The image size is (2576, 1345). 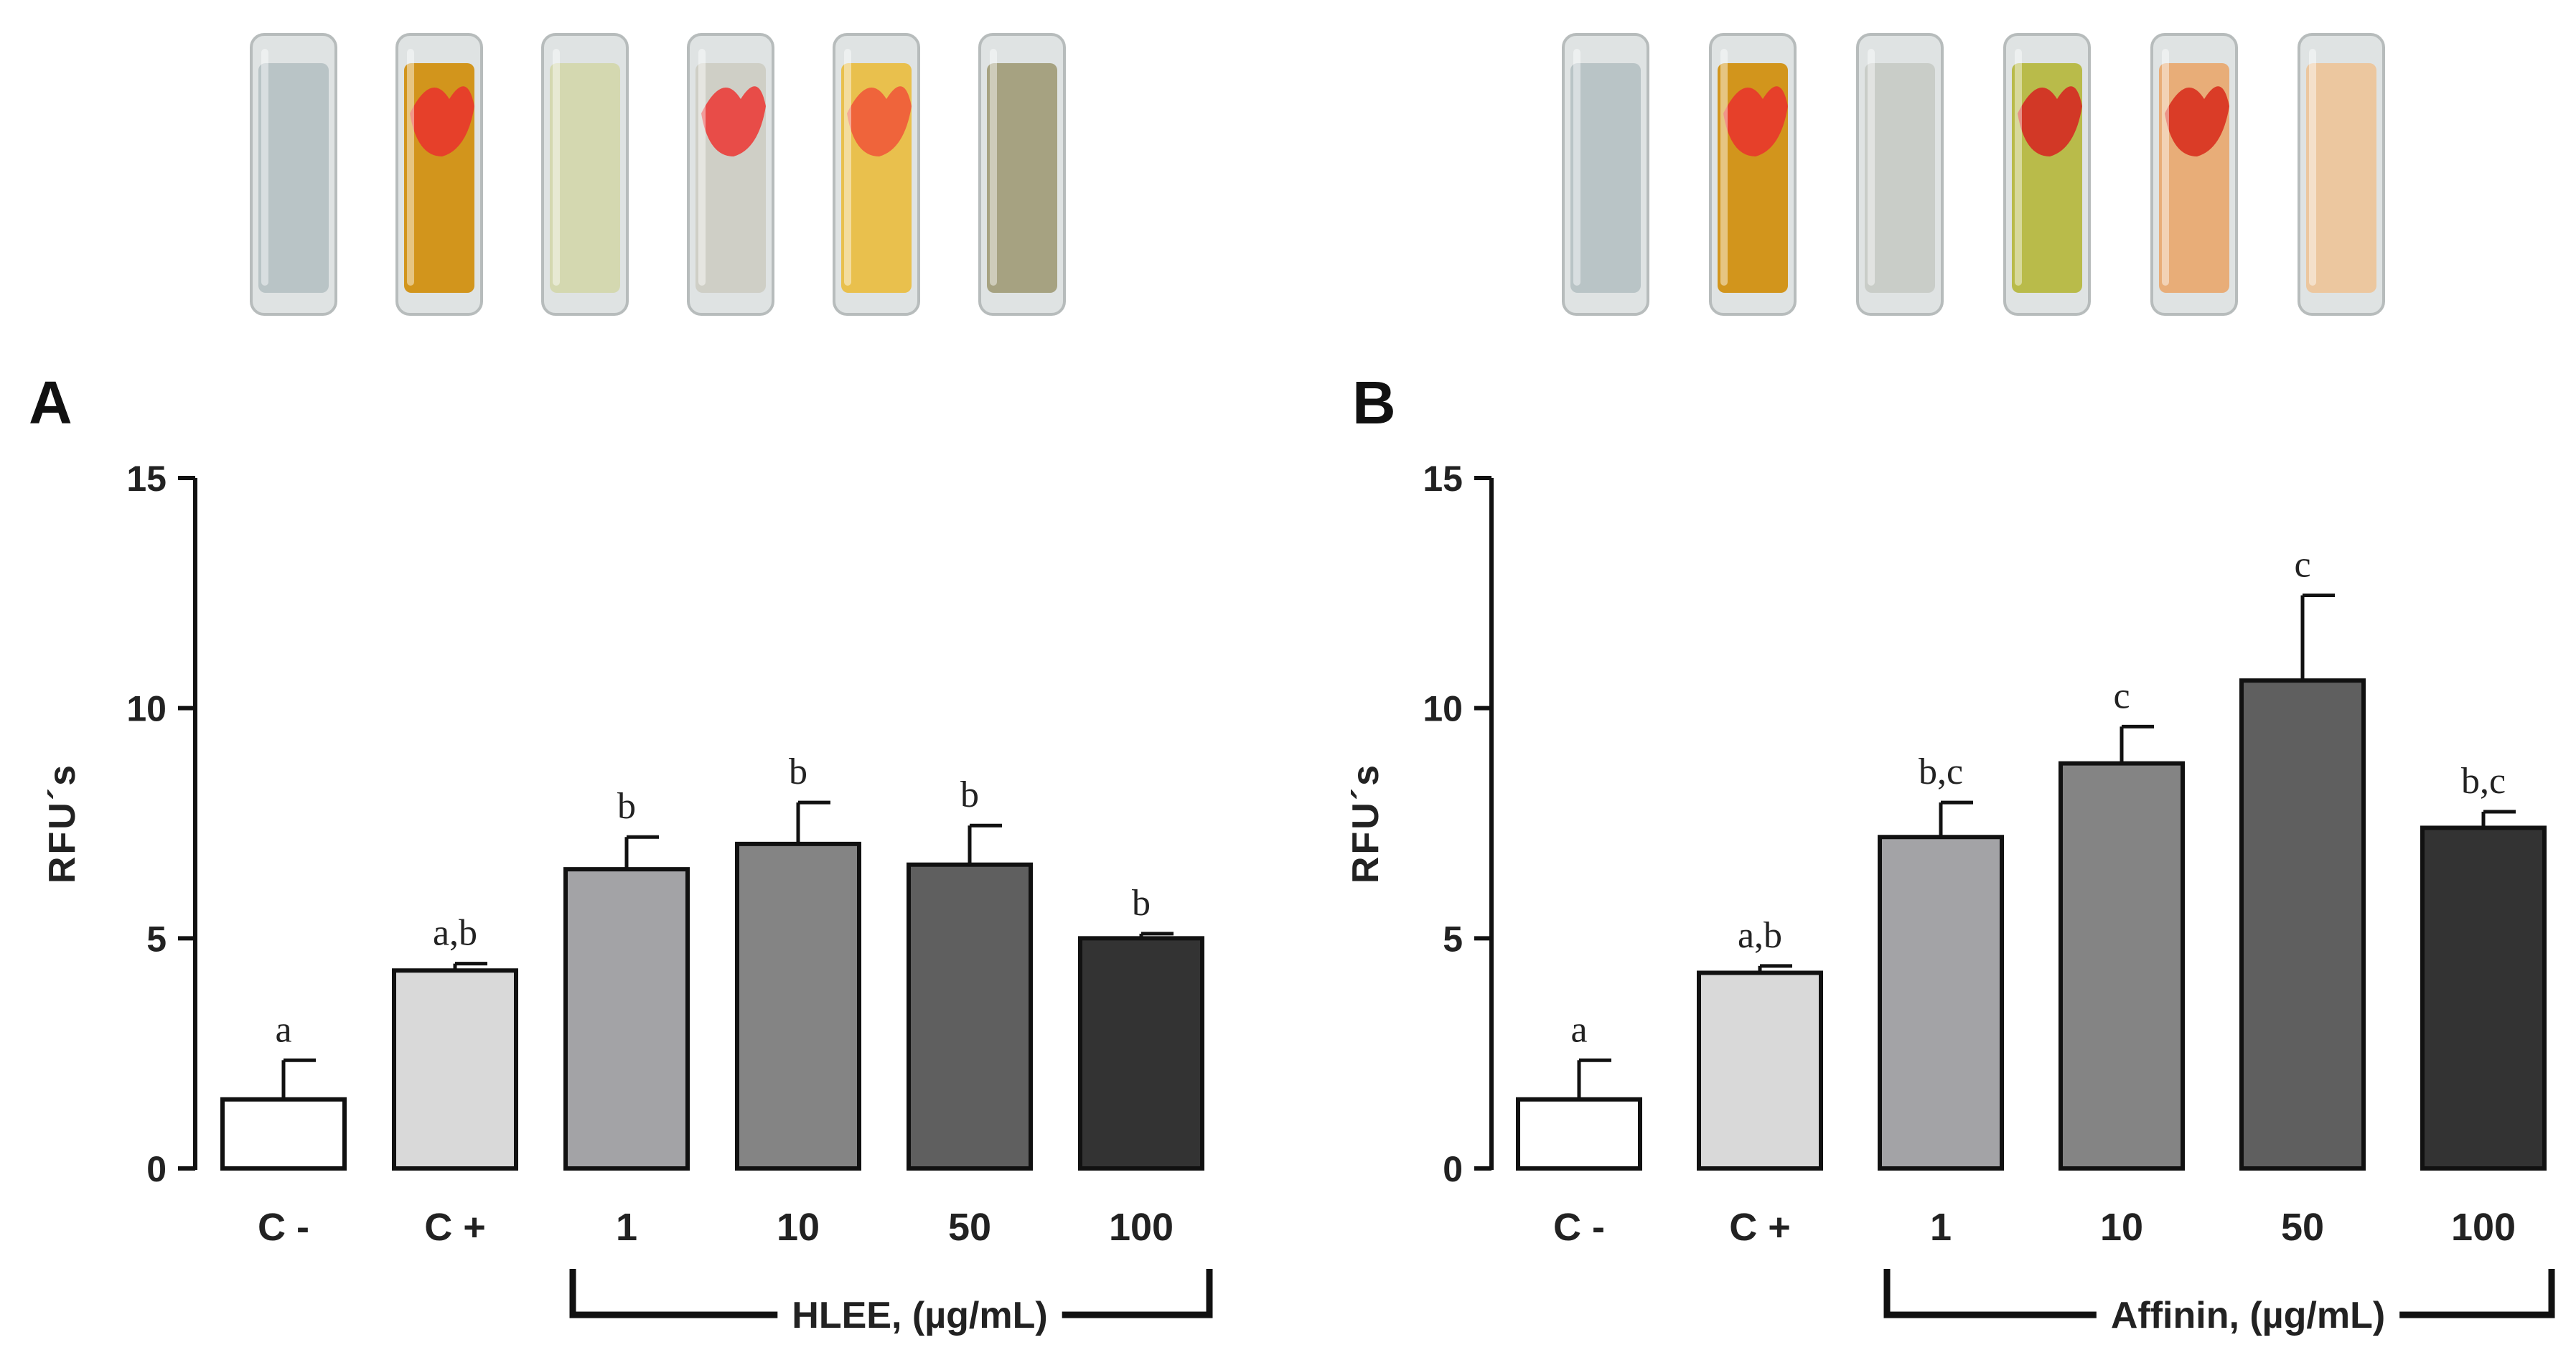 What do you see at coordinates (1374, 403) in the screenshot?
I see `panel-label: B` at bounding box center [1374, 403].